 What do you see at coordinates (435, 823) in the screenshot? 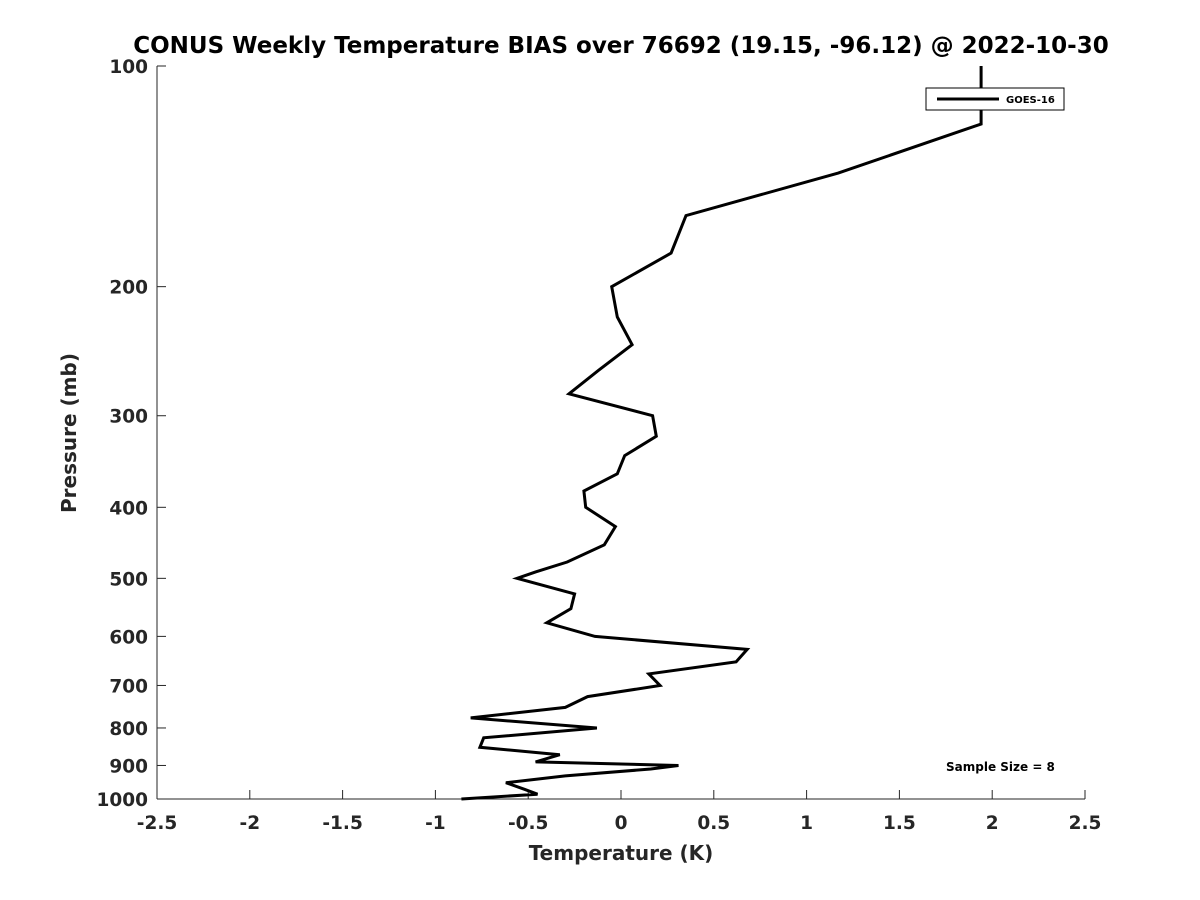
I see `x-tick-label: -1` at bounding box center [435, 823].